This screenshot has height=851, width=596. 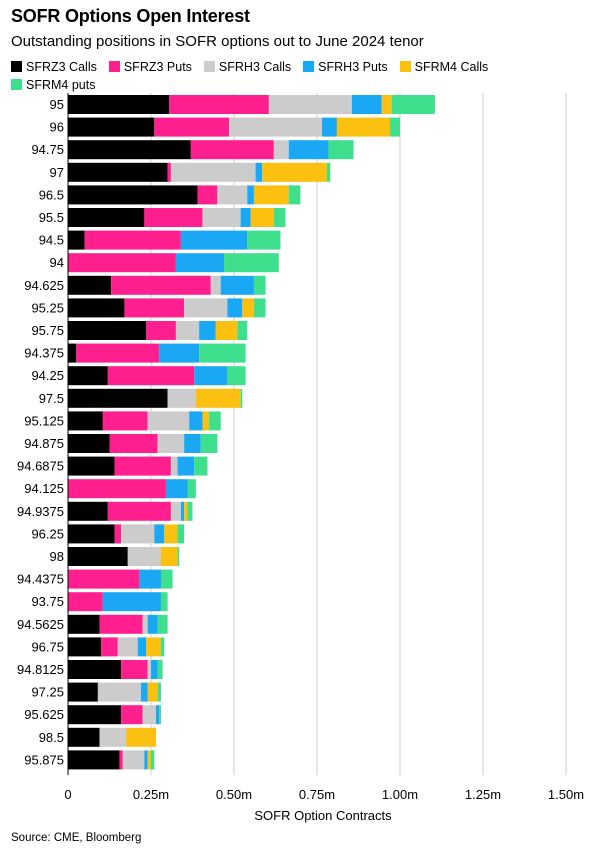 What do you see at coordinates (40, 669) in the screenshot?
I see `y-category-label: 94.8125` at bounding box center [40, 669].